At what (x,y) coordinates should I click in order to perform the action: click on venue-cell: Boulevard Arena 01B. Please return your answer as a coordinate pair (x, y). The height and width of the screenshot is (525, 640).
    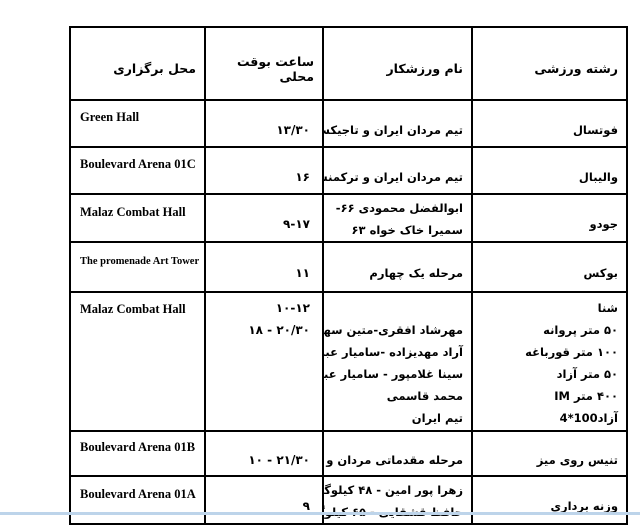
    Looking at the image, I should click on (137, 453).